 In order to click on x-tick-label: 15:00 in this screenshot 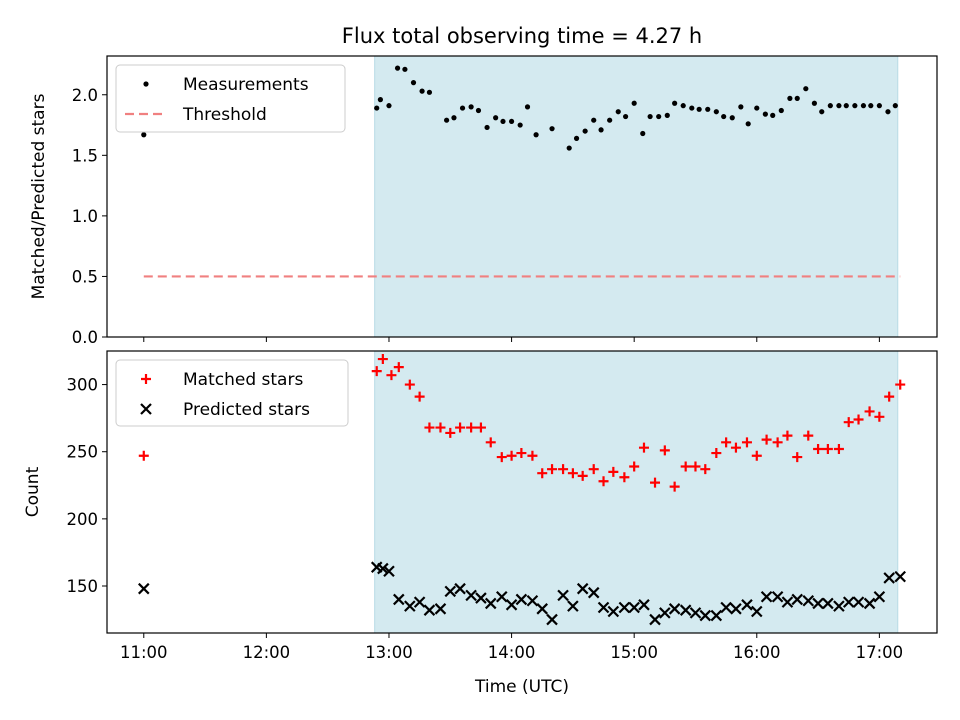, I will do `click(634, 652)`.